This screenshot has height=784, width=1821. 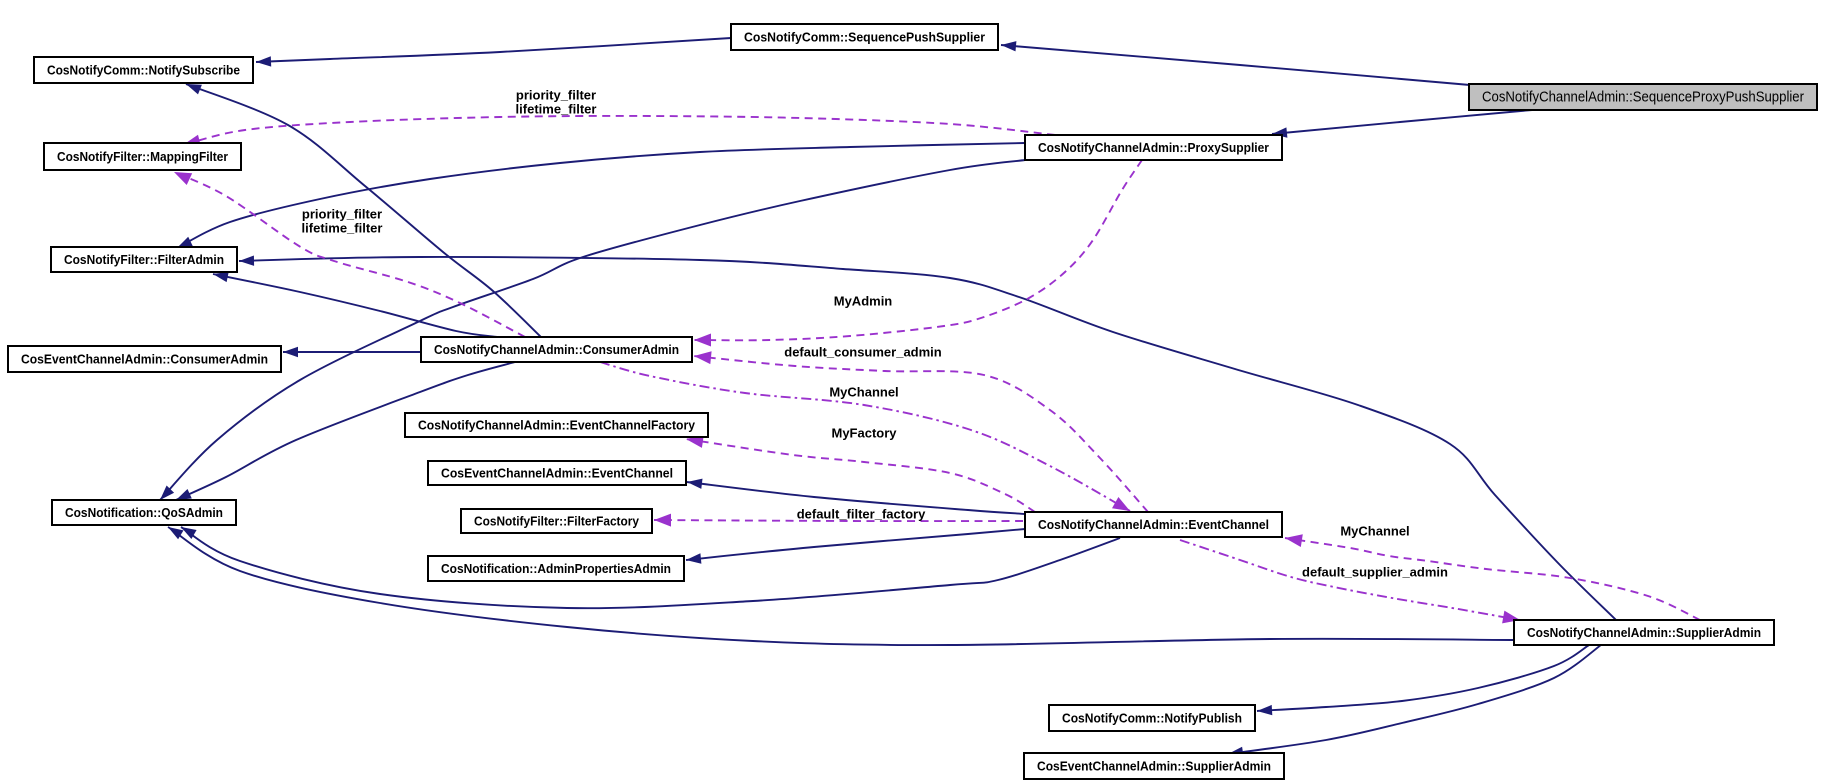 What do you see at coordinates (1152, 718) in the screenshot?
I see `svg-text: CosNotifyComm::NotifyPublish` at bounding box center [1152, 718].